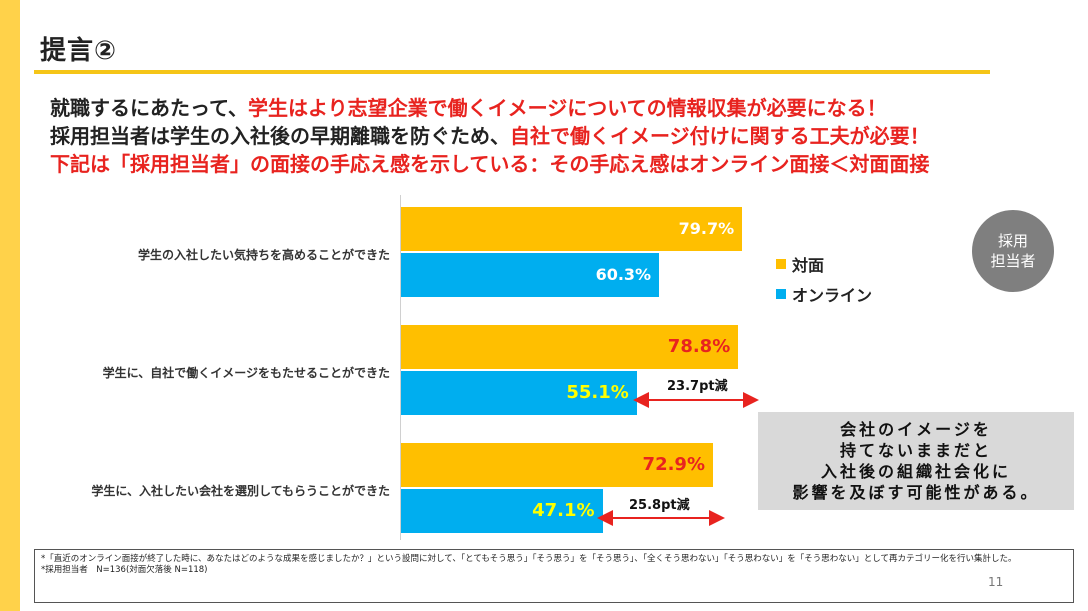 The height and width of the screenshot is (611, 1088). Describe the element at coordinates (597, 392) in the screenshot. I see `data-label: 55.1%` at that location.